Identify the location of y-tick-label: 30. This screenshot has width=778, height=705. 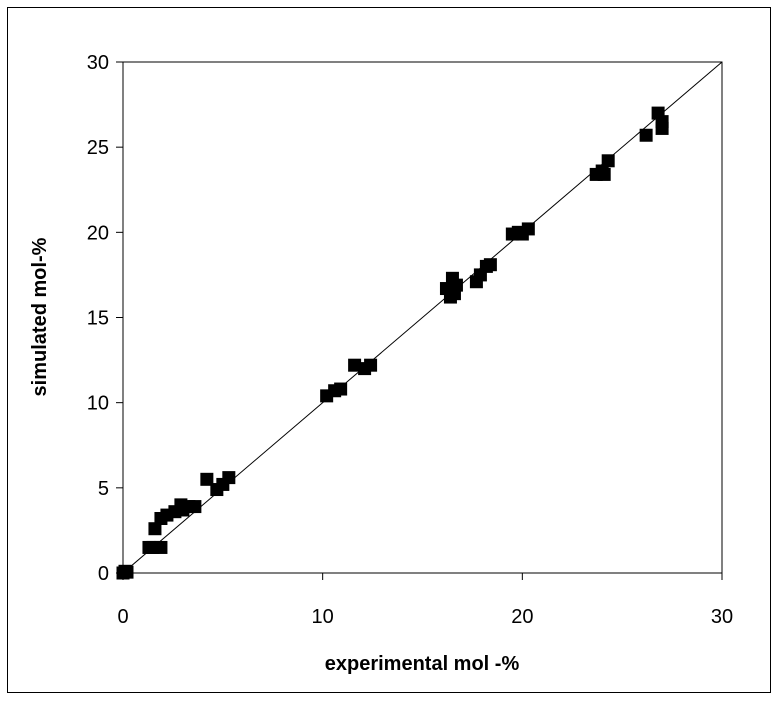
(98, 63).